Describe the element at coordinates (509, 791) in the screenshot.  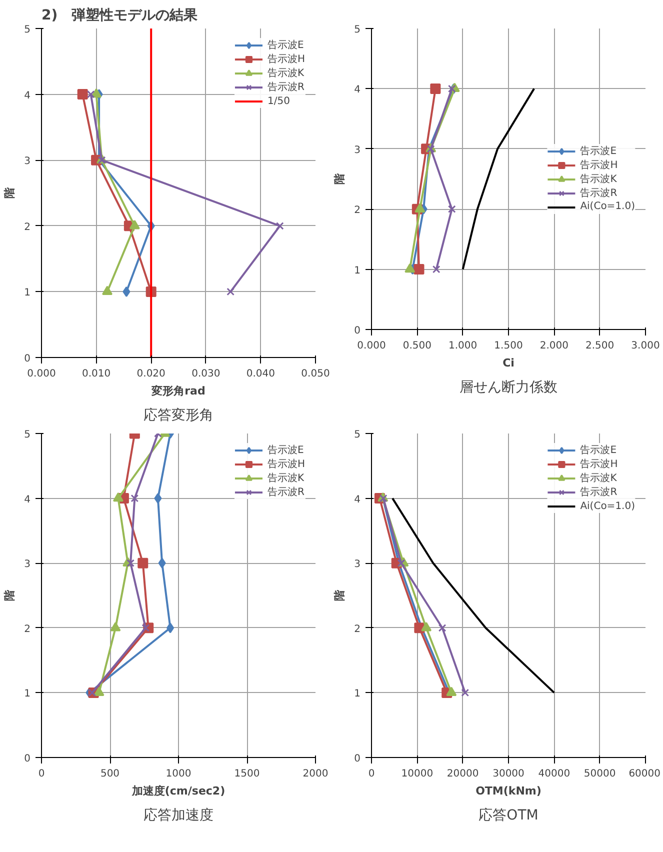
I see `x-axis-title: OTM(kNm)` at that location.